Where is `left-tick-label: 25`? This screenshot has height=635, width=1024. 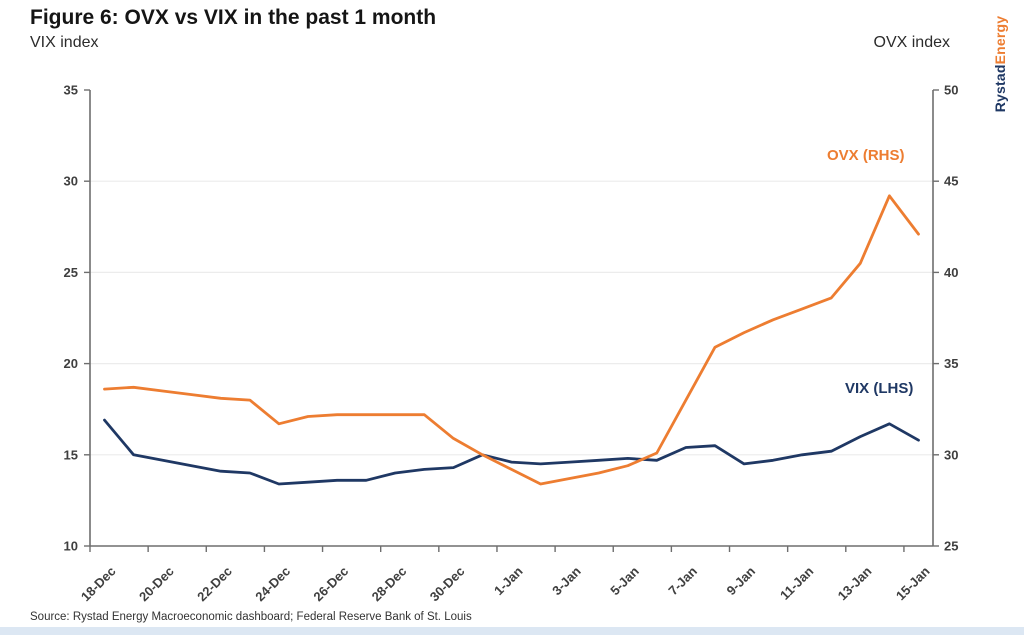 left-tick-label: 25 is located at coordinates (71, 272).